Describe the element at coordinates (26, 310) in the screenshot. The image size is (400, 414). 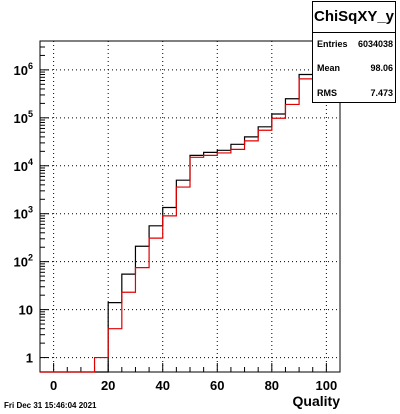
I see `y-tick-label: 10` at that location.